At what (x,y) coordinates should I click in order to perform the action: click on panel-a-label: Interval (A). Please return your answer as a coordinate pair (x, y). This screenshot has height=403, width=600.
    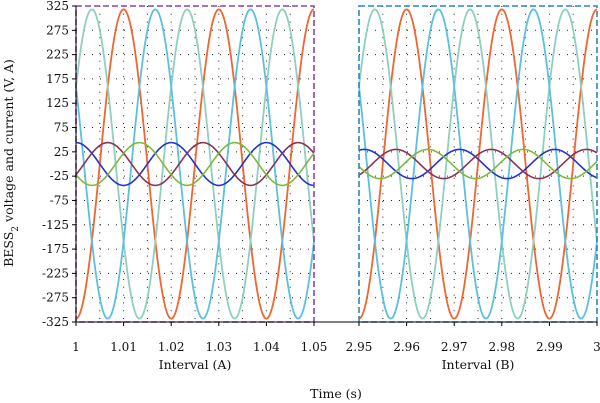
    Looking at the image, I should click on (195, 364).